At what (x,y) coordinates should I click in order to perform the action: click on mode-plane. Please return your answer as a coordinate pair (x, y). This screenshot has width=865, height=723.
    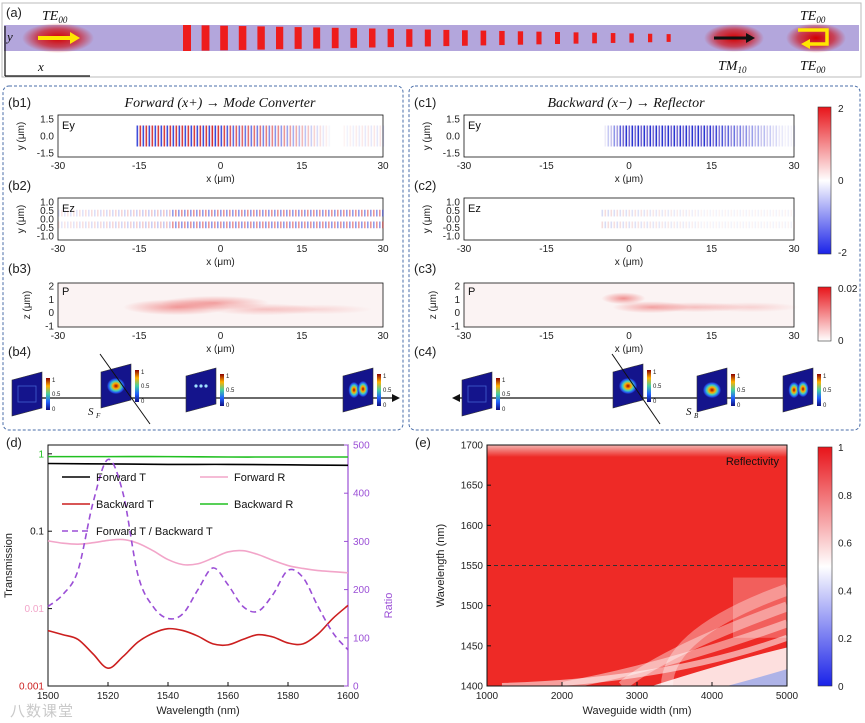
    Looking at the image, I should click on (27, 394).